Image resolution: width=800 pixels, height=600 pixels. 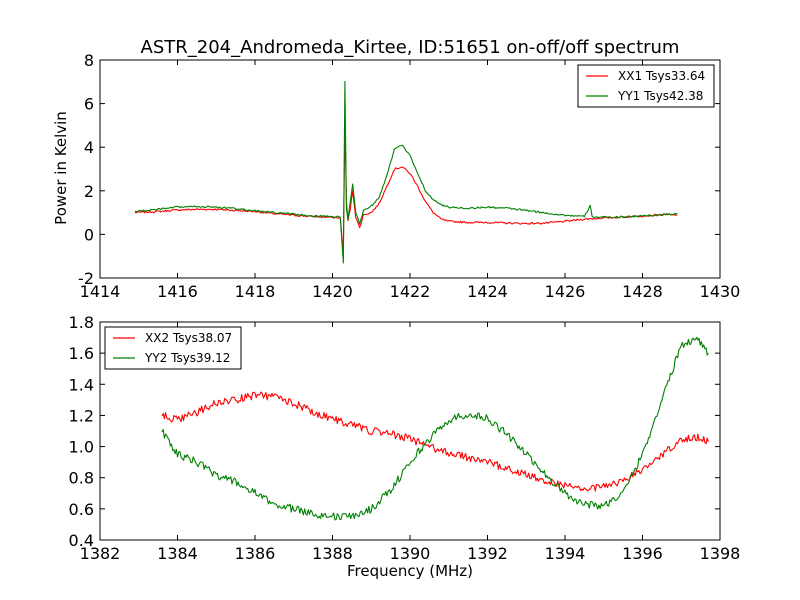 I want to click on y-tick-label: -2, so click(x=86, y=278).